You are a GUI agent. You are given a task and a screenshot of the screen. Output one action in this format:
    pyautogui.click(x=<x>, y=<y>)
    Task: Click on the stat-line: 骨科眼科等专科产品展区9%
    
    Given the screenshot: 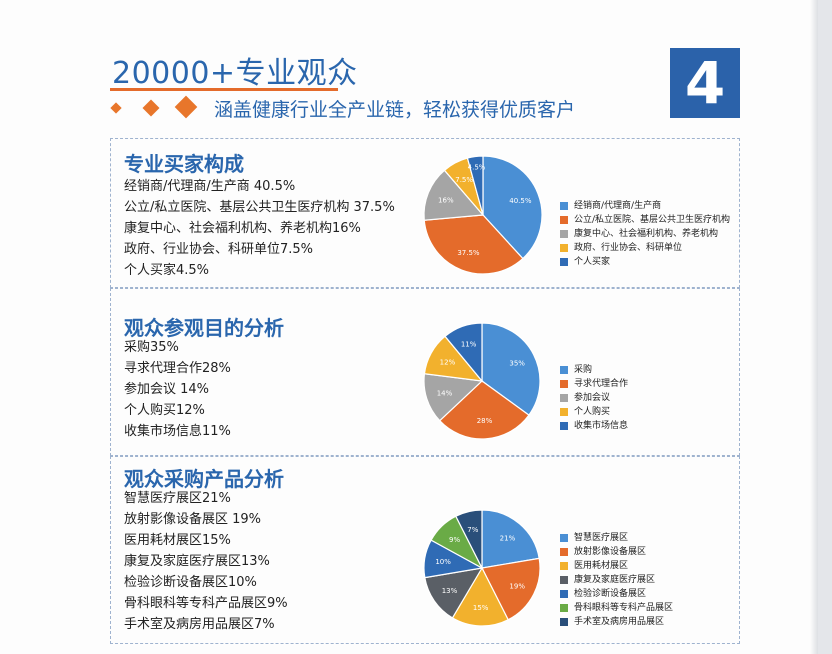 What is the action you would take?
    pyautogui.click(x=206, y=603)
    